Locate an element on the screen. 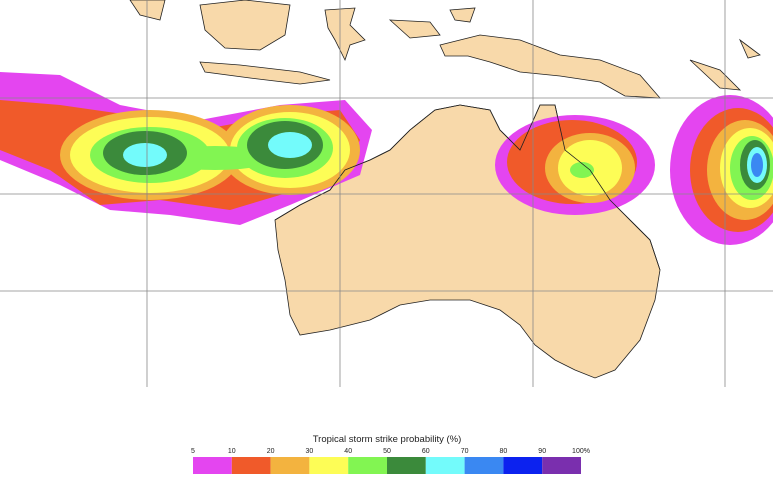 Image resolution: width=773 pixels, height=480 pixels. legend-label: 60 is located at coordinates (426, 451).